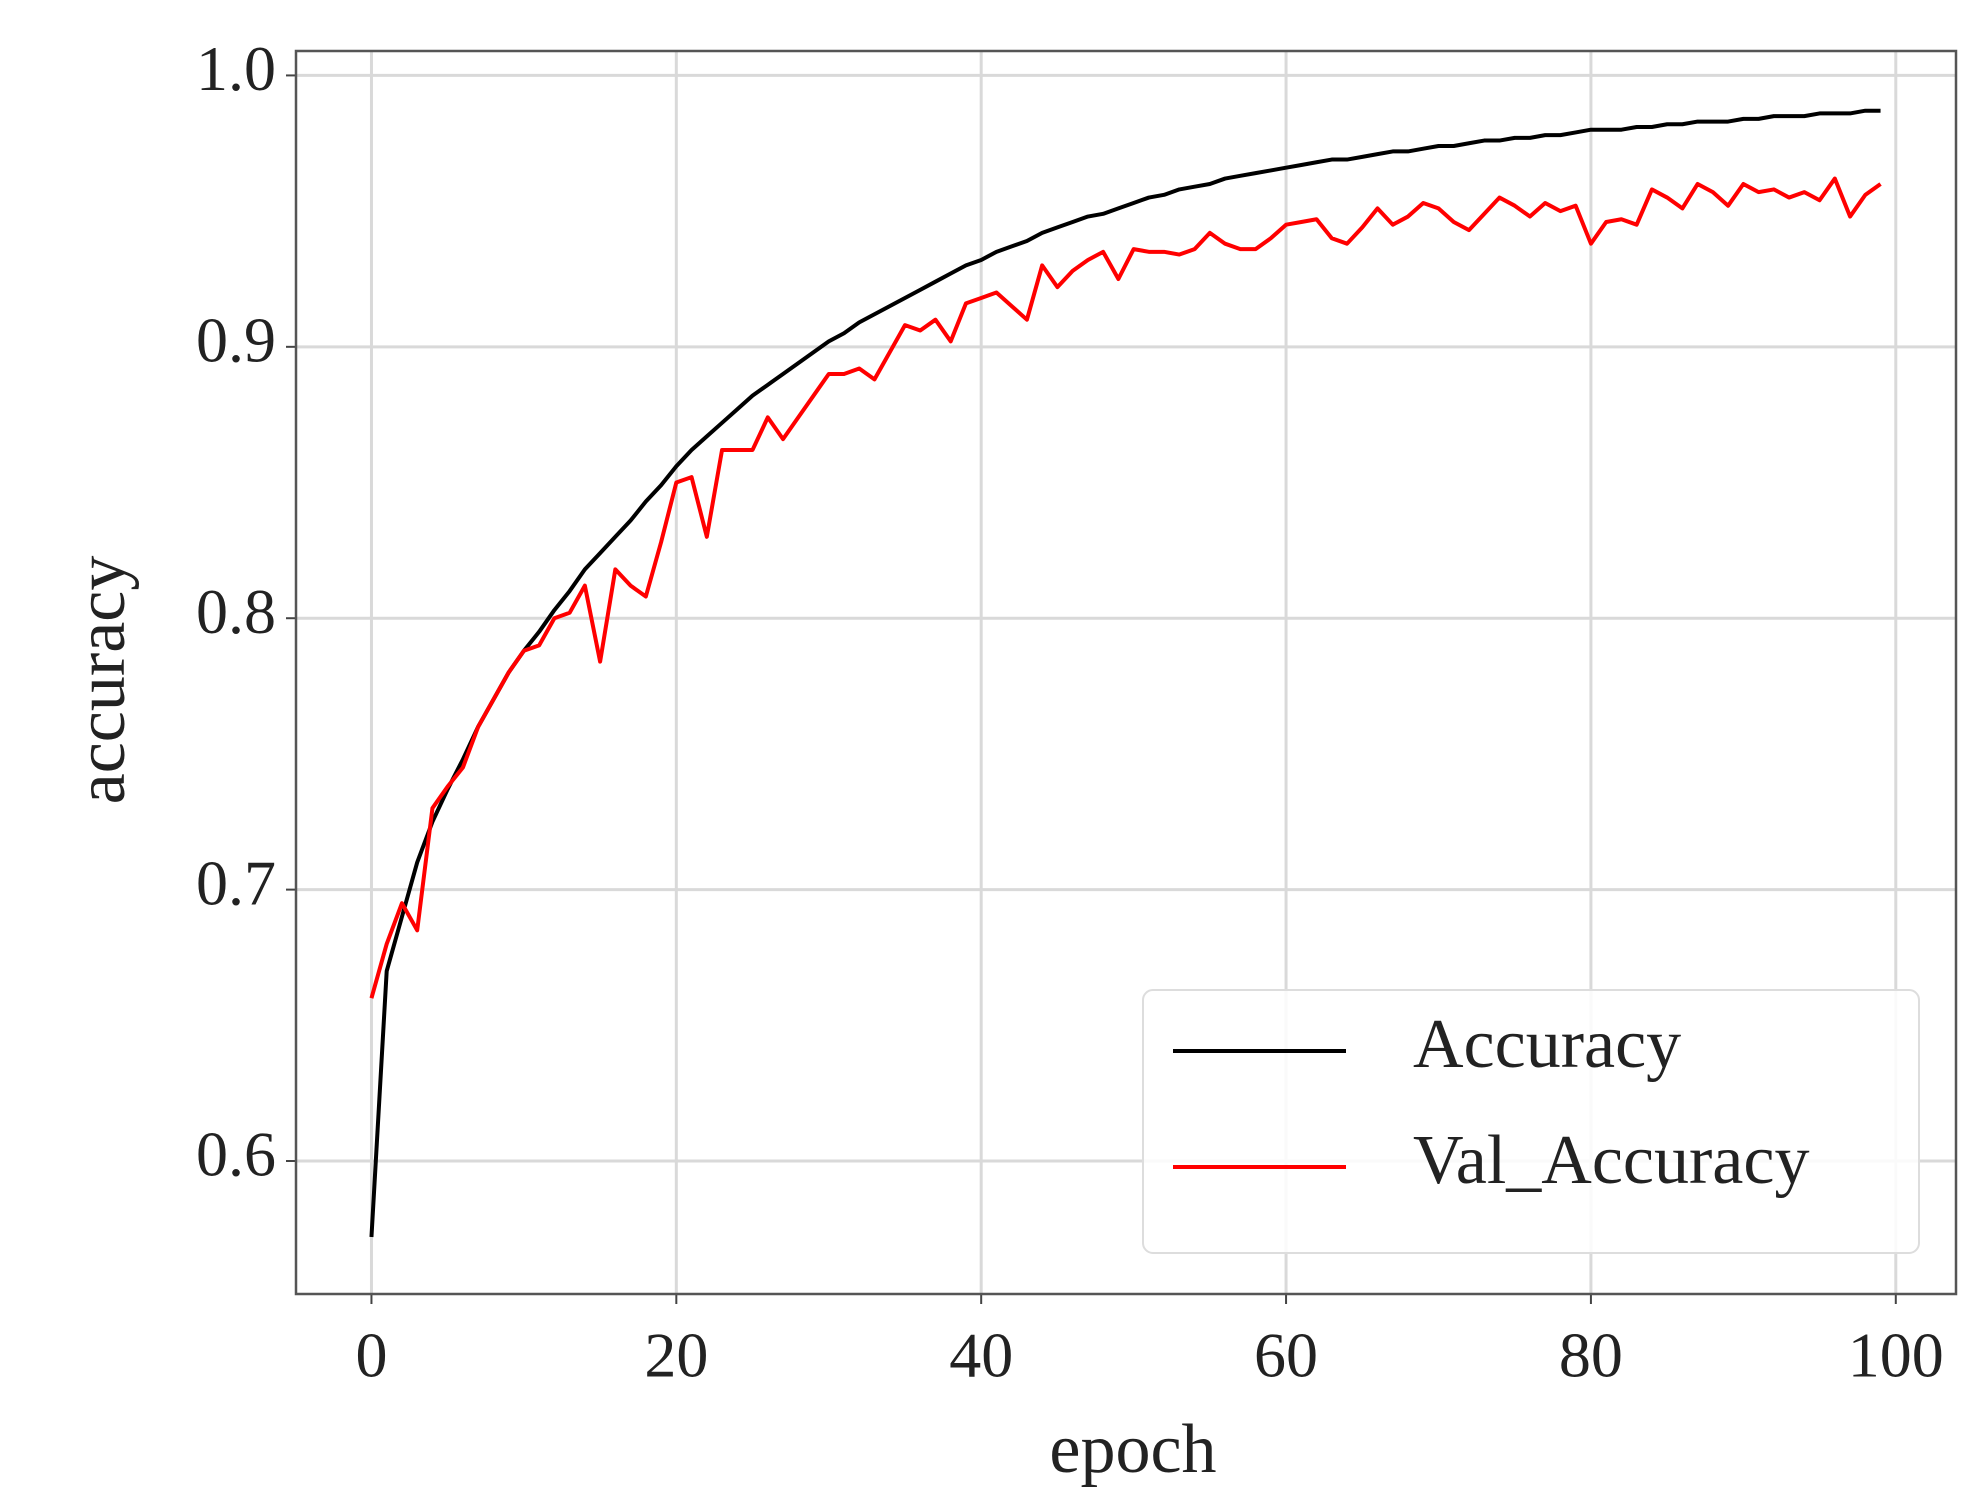  What do you see at coordinates (1547, 1044) in the screenshot?
I see `legend-label: Accuracy` at bounding box center [1547, 1044].